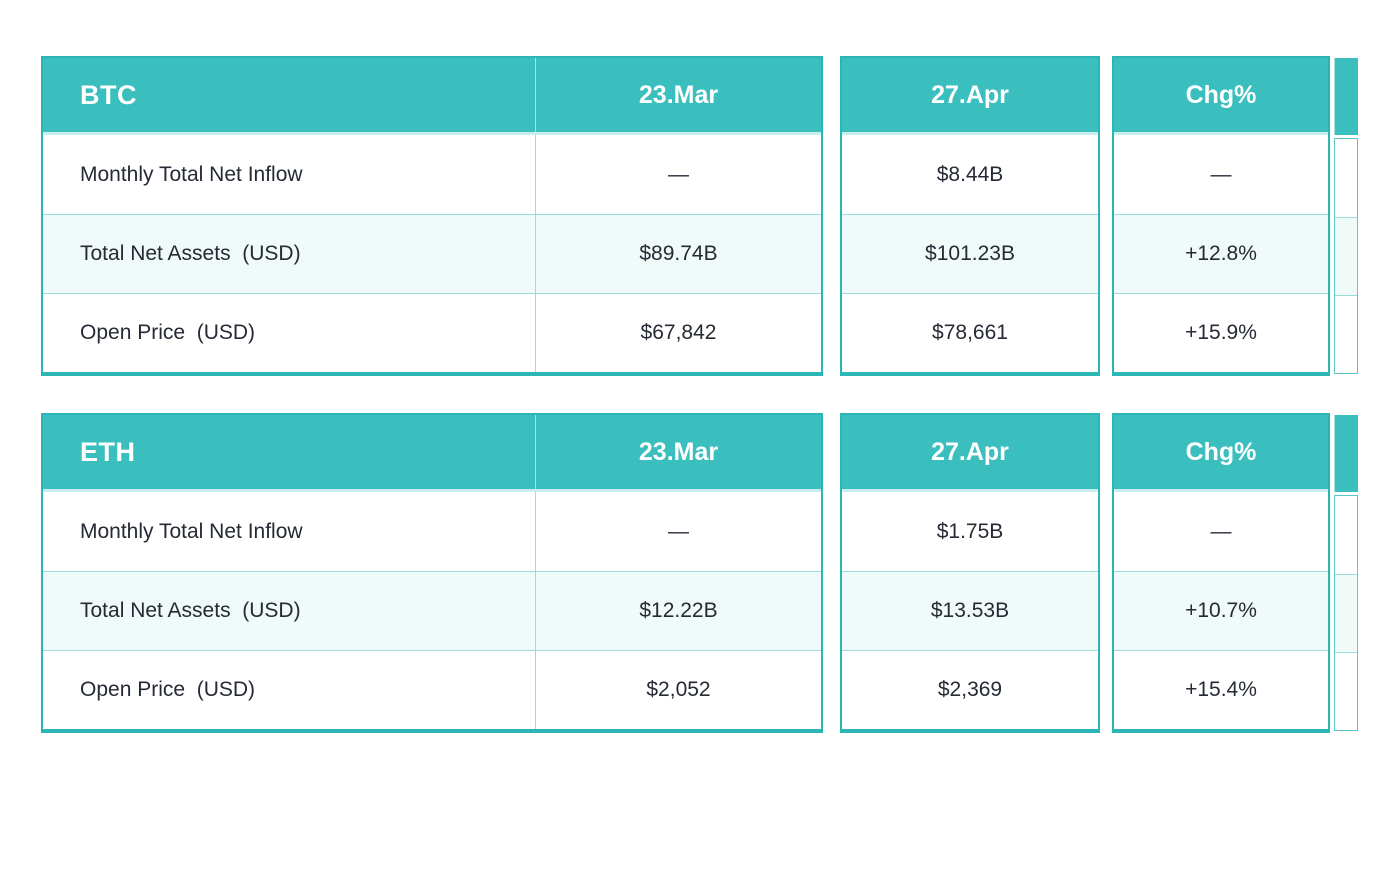 The height and width of the screenshot is (882, 1400). I want to click on cell-value: $8.44B, so click(970, 174).